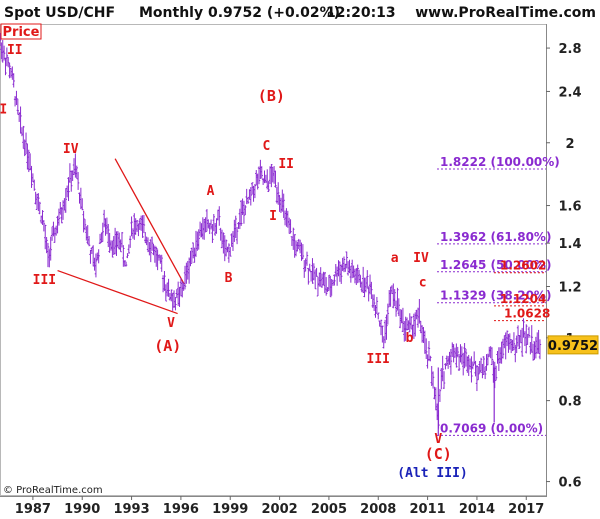 Image resolution: width=600 pixels, height=519 pixels. What do you see at coordinates (82, 509) in the screenshot?
I see `x-tick-label: 1990` at bounding box center [82, 509].